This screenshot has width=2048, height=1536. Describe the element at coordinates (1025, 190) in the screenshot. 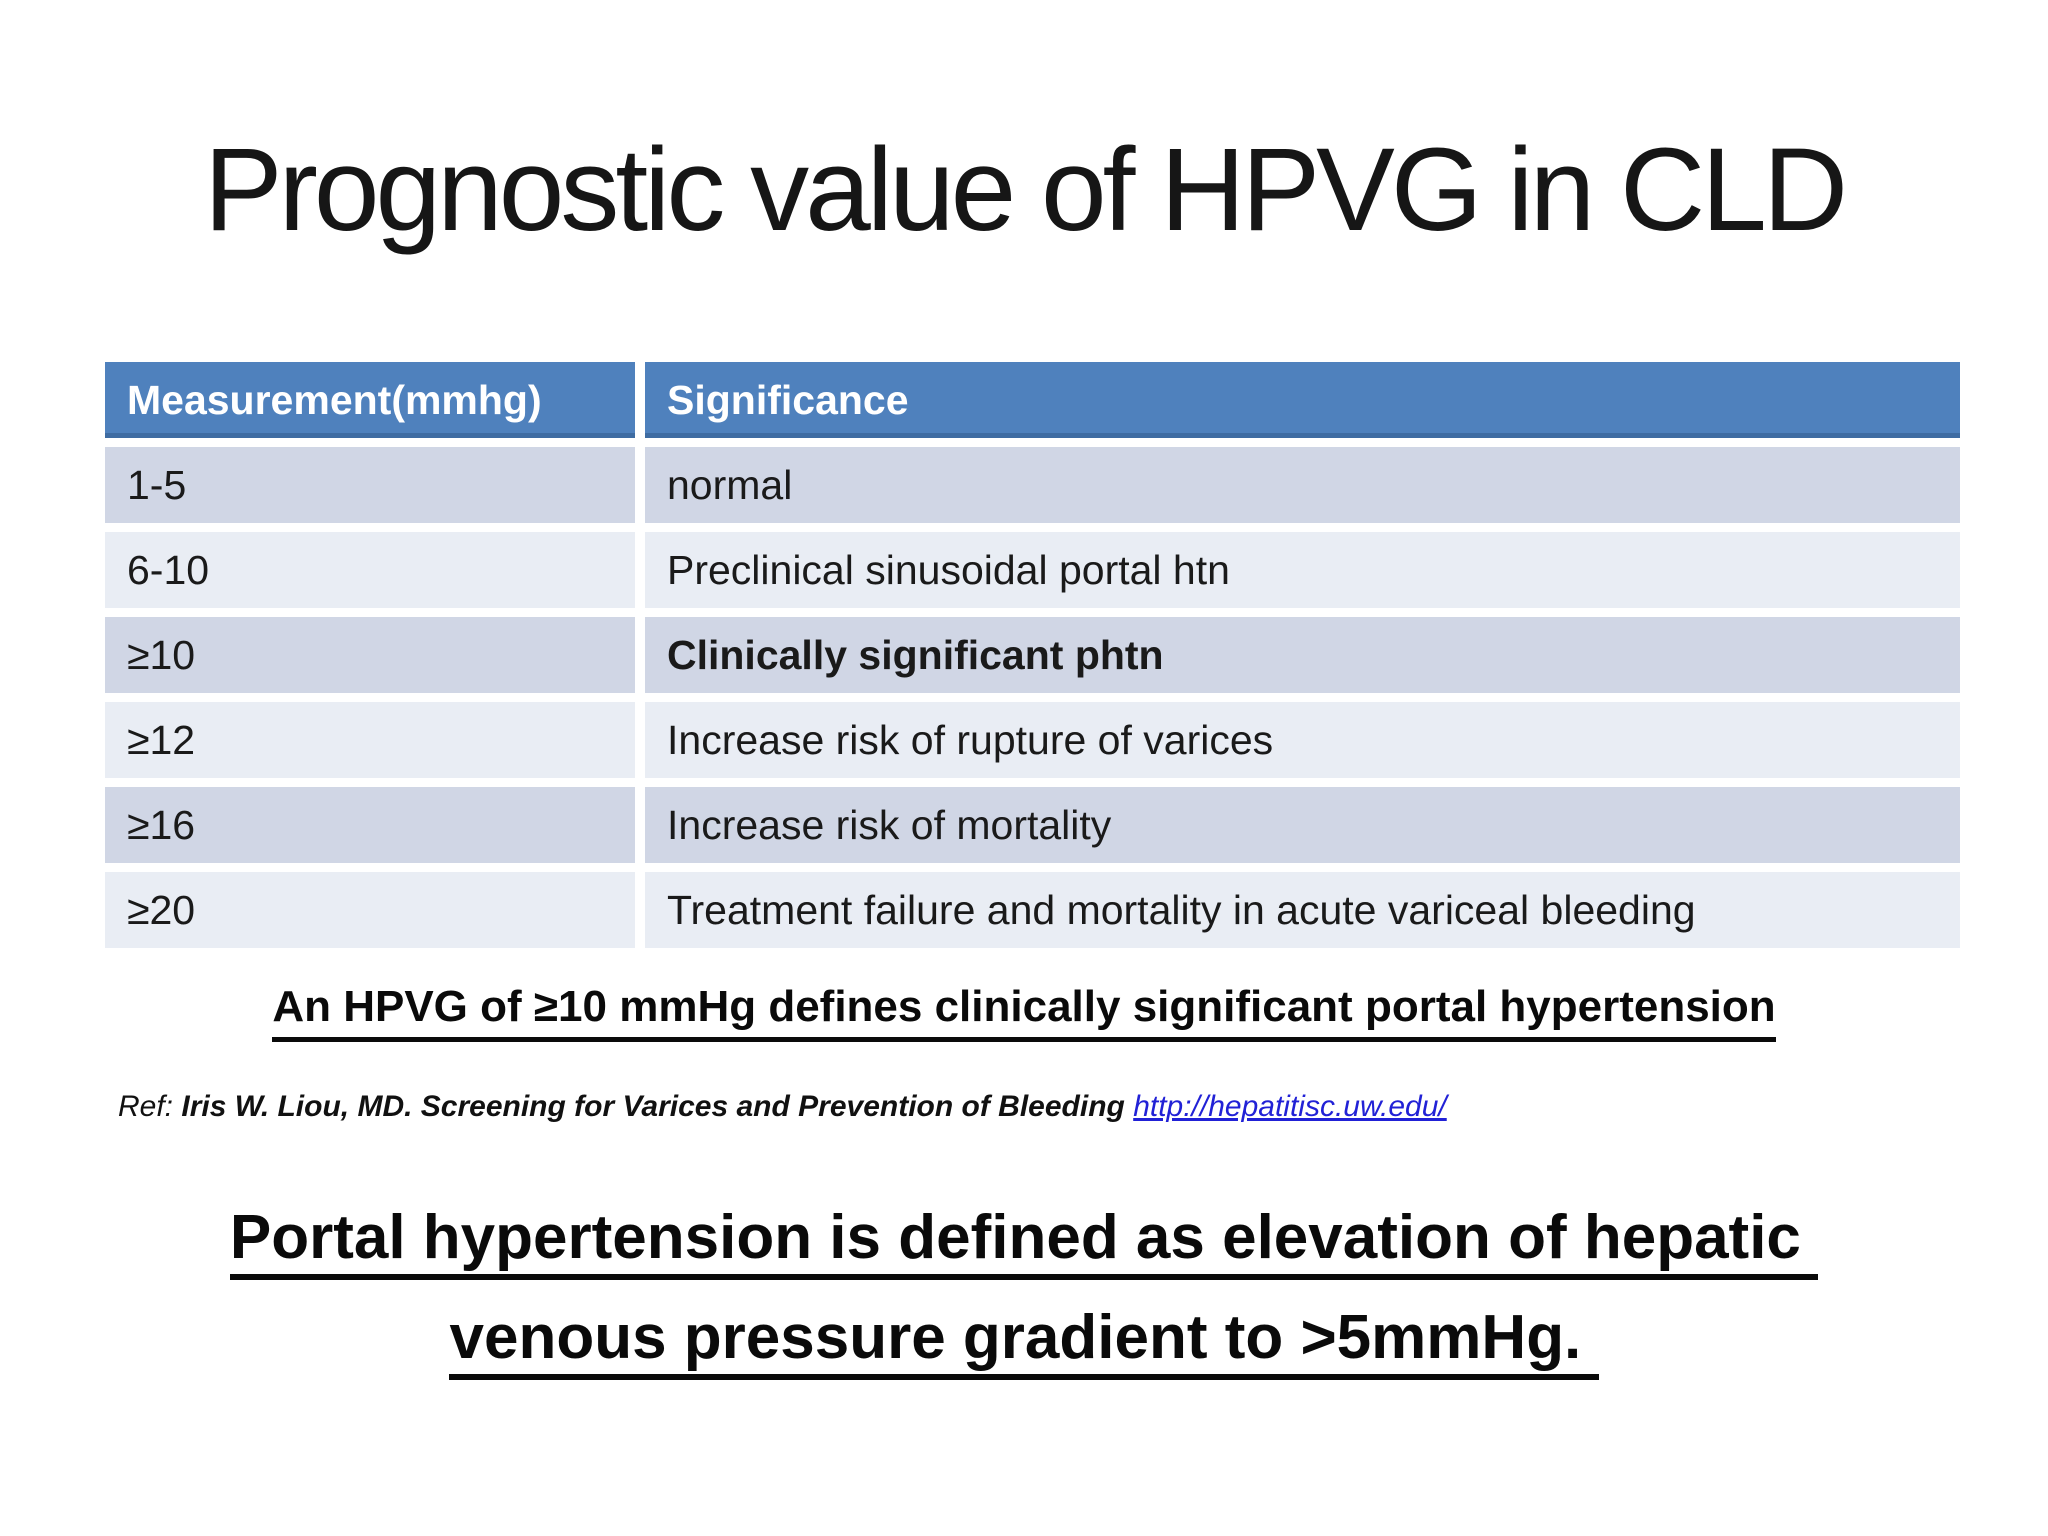

I see `page-title: Prognostic value of HPVG in CLD` at that location.